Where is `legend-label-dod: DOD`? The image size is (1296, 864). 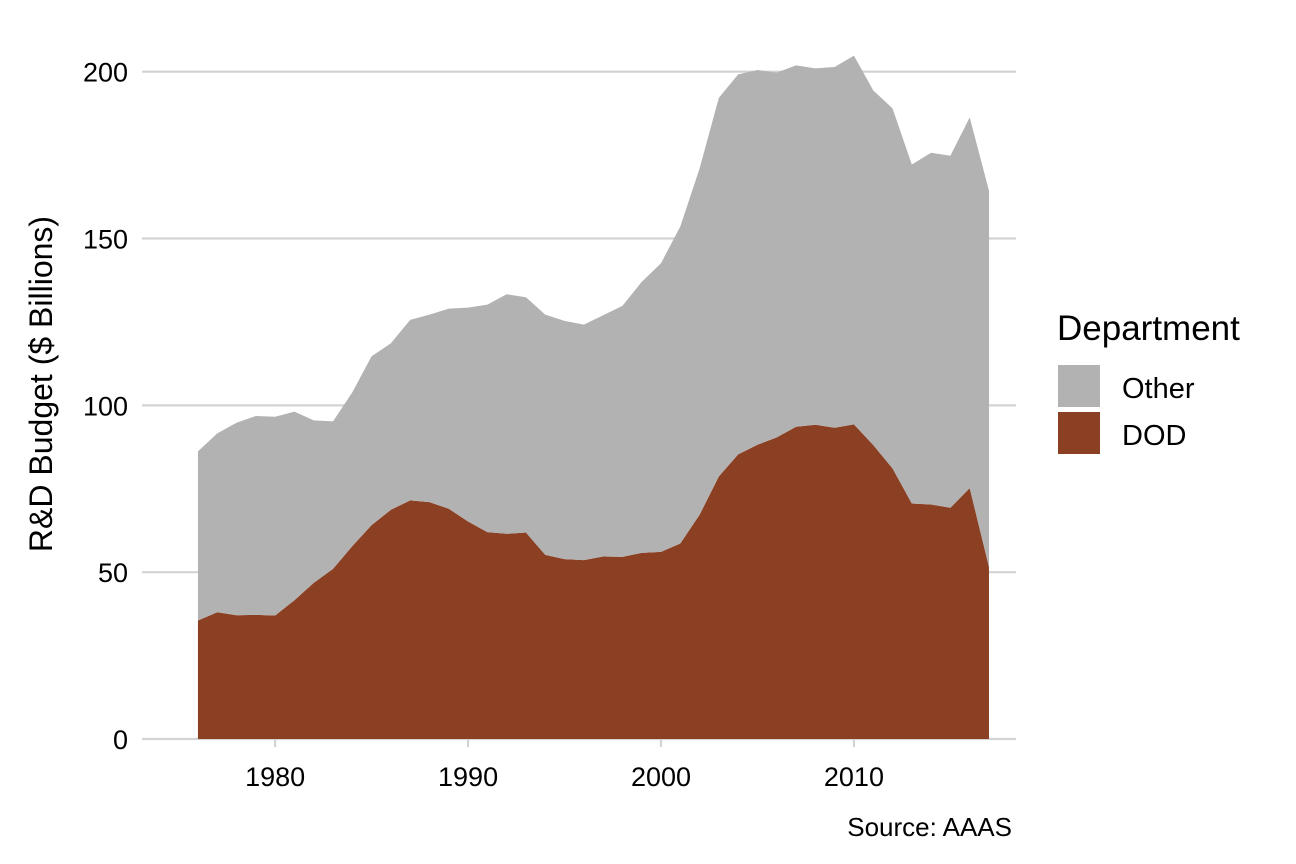
legend-label-dod: DOD is located at coordinates (1154, 436).